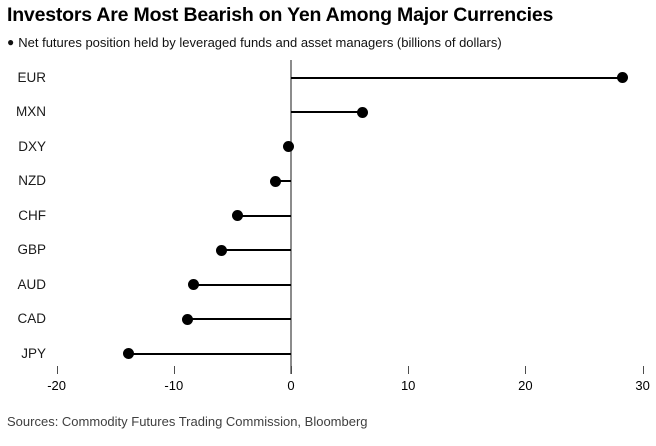 The height and width of the screenshot is (446, 656). I want to click on category-label-nzd: NZD, so click(32, 180).